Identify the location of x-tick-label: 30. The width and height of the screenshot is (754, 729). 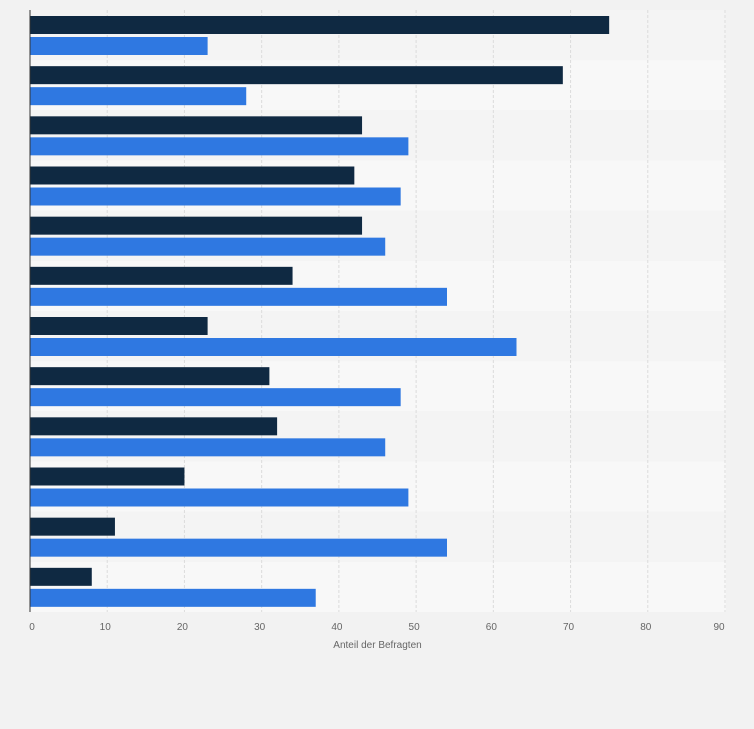
(260, 627).